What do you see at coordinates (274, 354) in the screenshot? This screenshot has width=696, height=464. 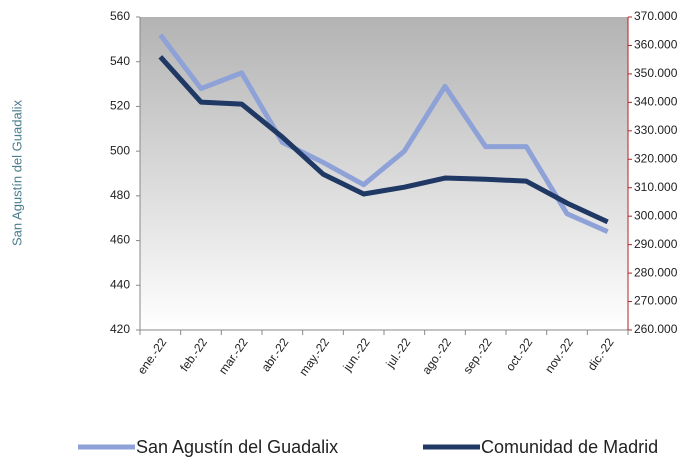 I see `x-tick-label: abr.-22` at bounding box center [274, 354].